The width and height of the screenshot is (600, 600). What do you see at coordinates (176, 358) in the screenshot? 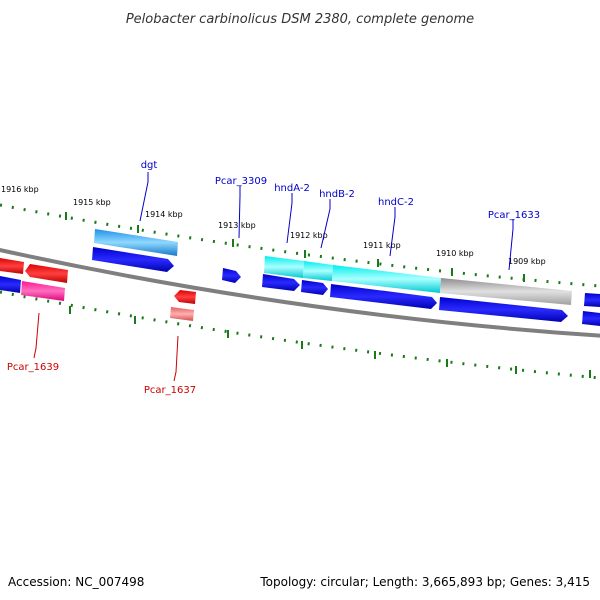
I see `Pcar_1637-leader` at bounding box center [176, 358].